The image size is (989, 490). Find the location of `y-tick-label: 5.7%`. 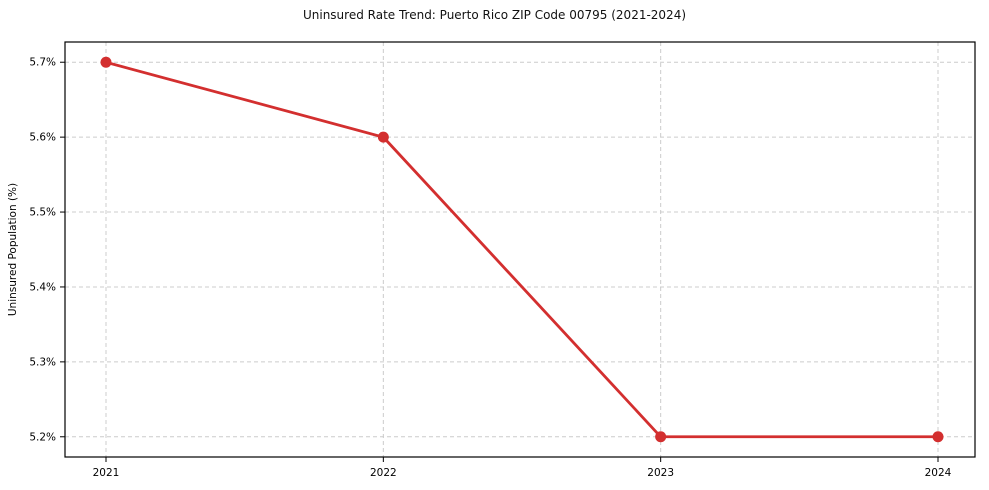

y-tick-label: 5.7% is located at coordinates (42, 63).